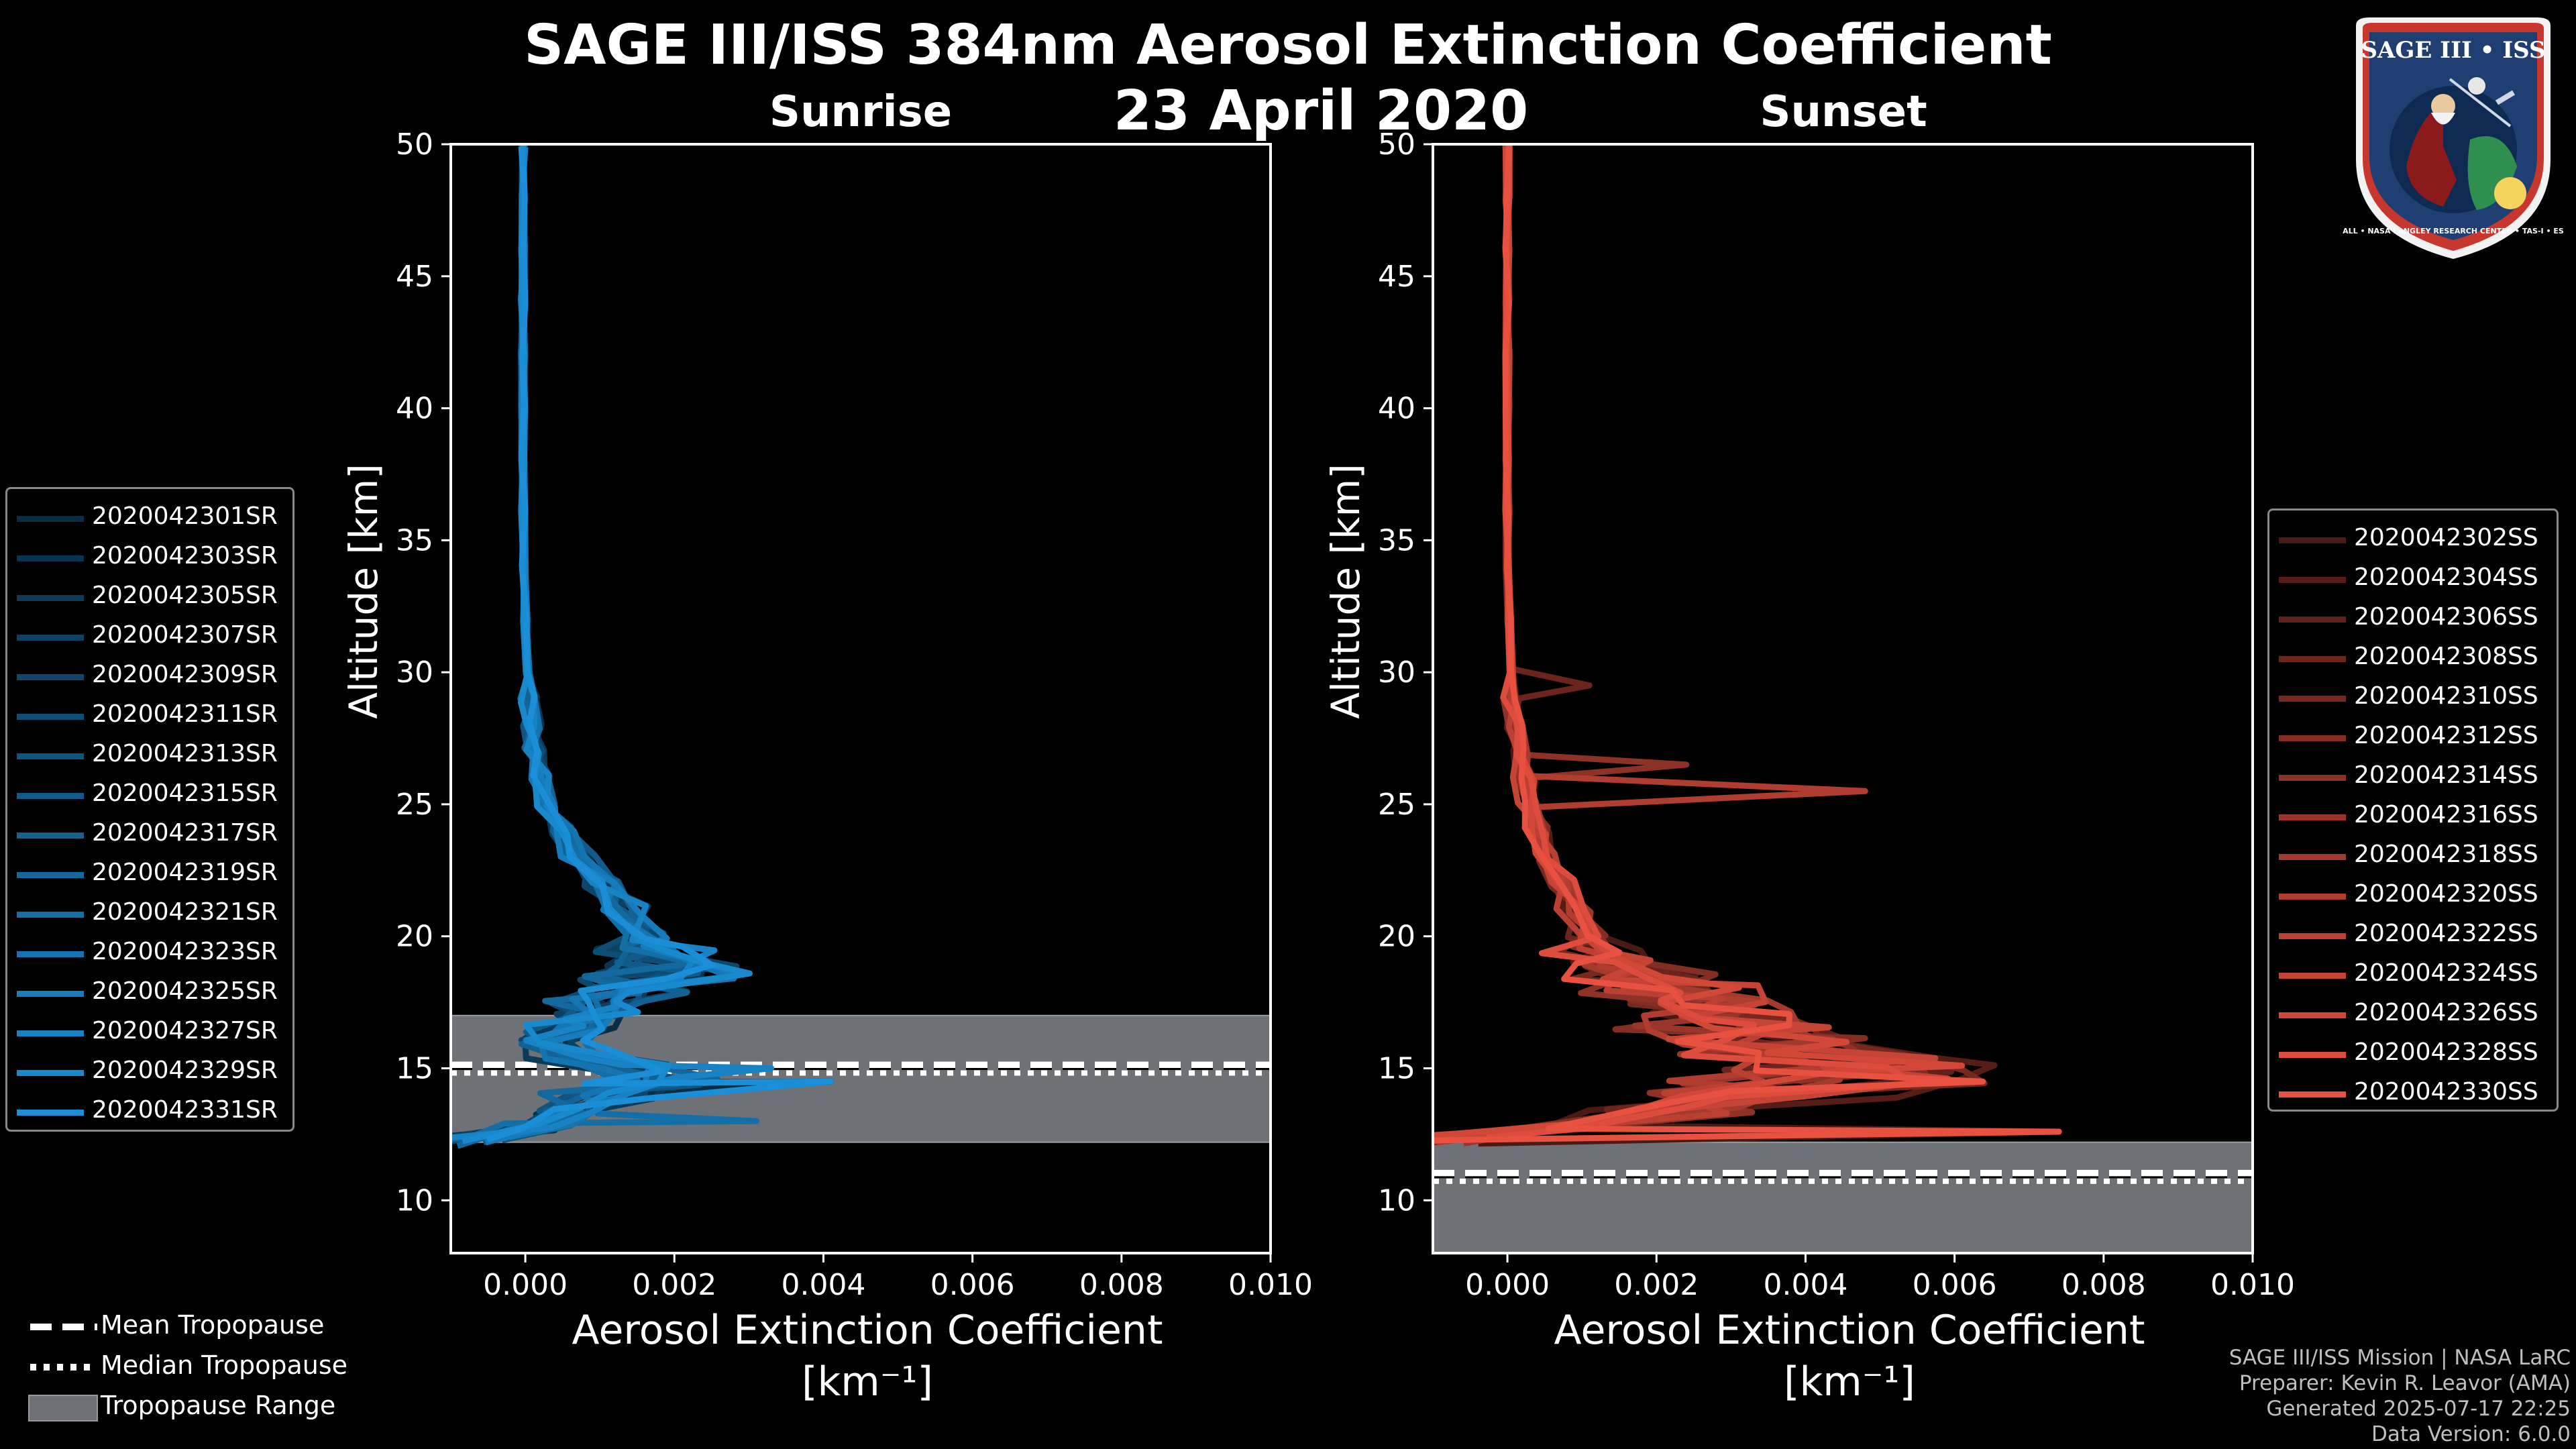 This screenshot has height=1449, width=2576. Describe the element at coordinates (1396, 144) in the screenshot. I see `sunset-y-tick-label: 50` at that location.